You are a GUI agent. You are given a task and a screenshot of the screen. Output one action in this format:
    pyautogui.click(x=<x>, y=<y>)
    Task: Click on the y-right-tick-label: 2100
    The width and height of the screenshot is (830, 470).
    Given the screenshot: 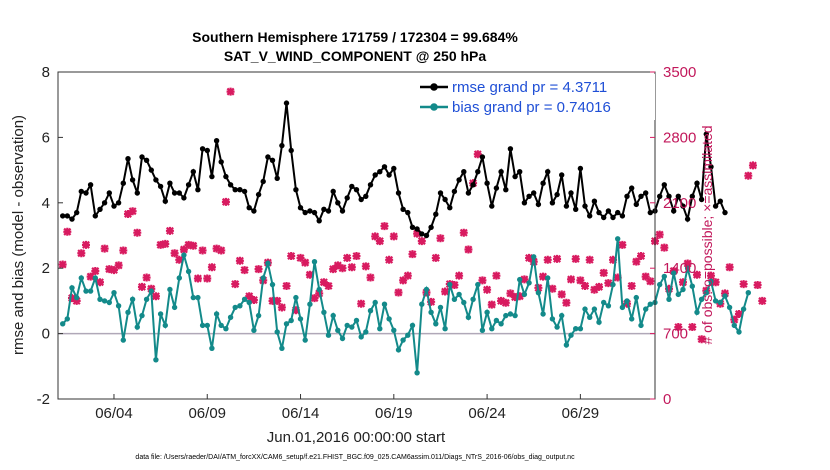 What is the action you would take?
    pyautogui.click(x=679, y=203)
    